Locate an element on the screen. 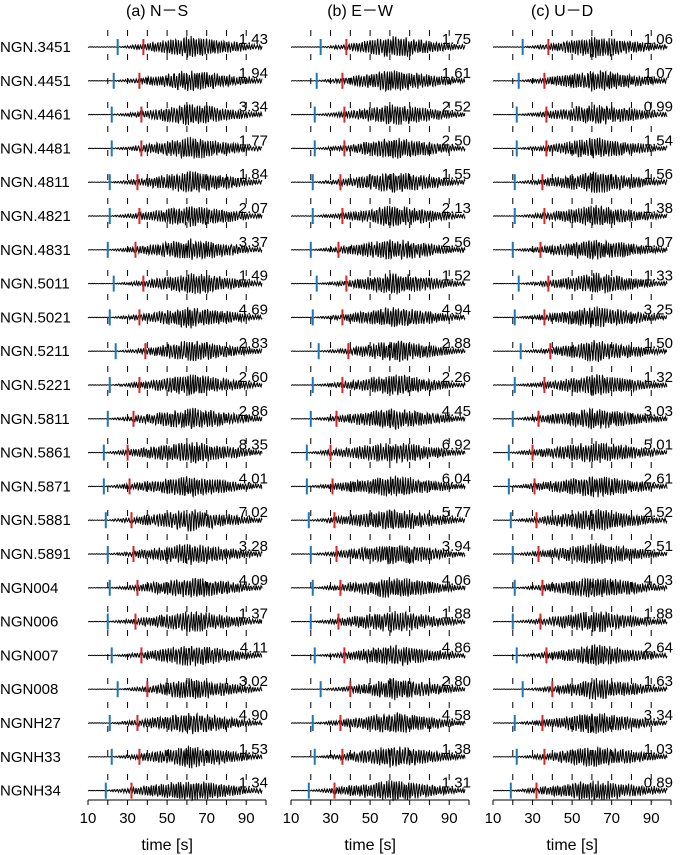  max-amplitude-label: 3.03 is located at coordinates (658, 411).